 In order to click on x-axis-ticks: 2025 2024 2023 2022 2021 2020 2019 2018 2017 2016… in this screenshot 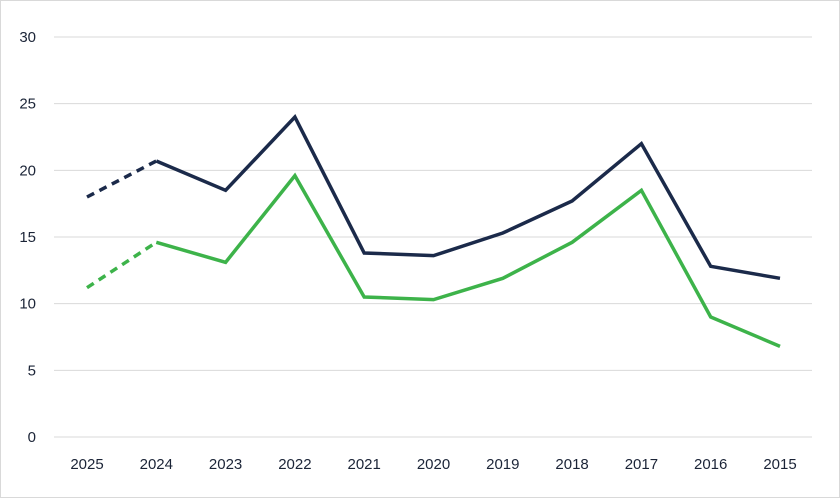, I will do `click(433, 464)`.